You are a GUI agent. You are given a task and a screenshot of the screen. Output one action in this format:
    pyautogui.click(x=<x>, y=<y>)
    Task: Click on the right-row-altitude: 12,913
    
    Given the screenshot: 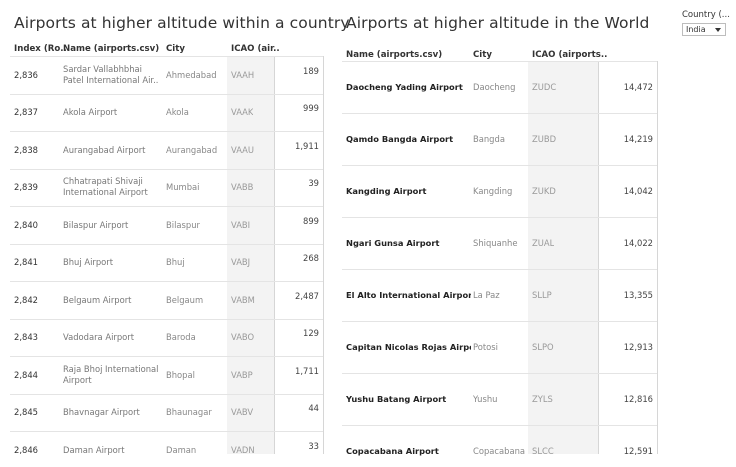 What is the action you would take?
    pyautogui.click(x=638, y=347)
    